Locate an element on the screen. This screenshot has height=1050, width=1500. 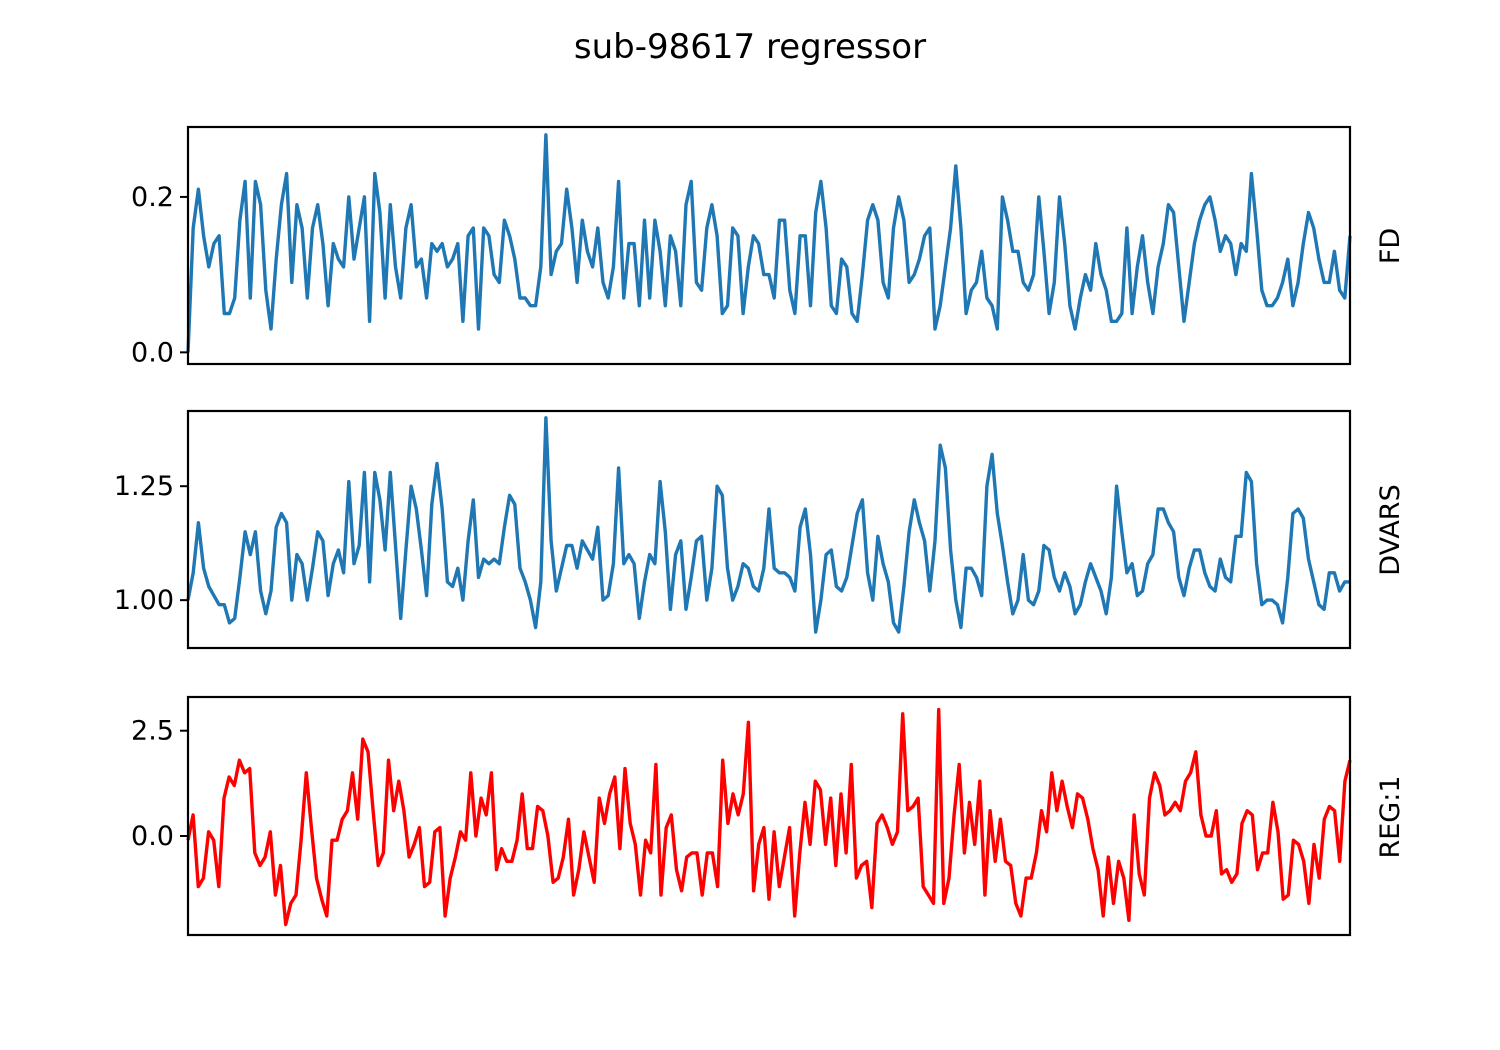
reg1-ytick-label: 2.5 is located at coordinates (152, 731).